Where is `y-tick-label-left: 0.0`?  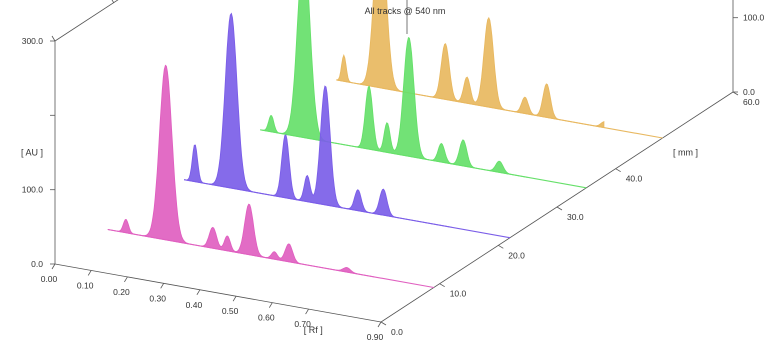
y-tick-label-left: 0.0 is located at coordinates (37, 264).